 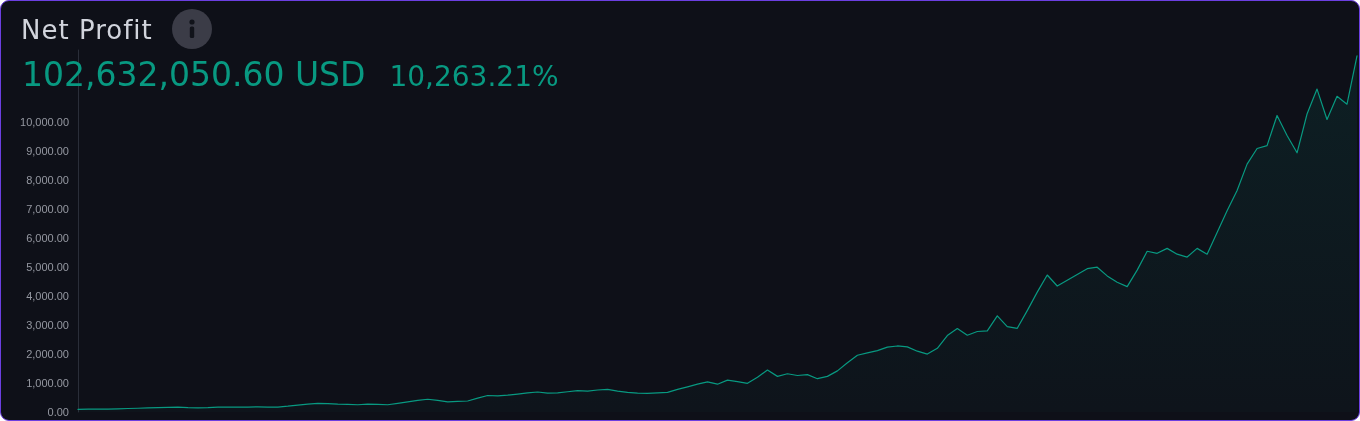 I want to click on annotation: 10,263.21%, so click(x=474, y=76).